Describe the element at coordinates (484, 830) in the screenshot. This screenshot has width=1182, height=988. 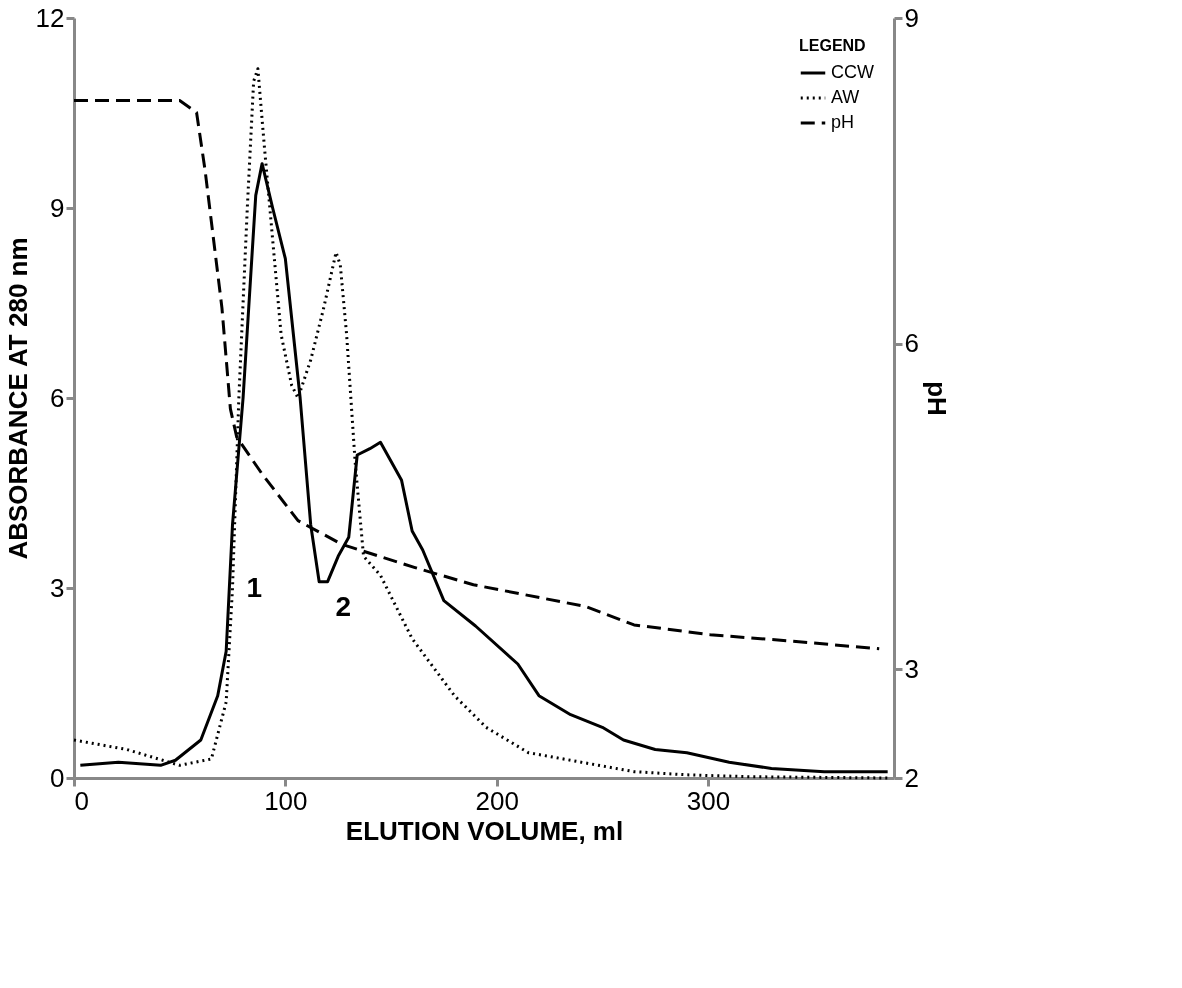
I see `x-axis-title: ELUTION VOLUME, ml` at that location.